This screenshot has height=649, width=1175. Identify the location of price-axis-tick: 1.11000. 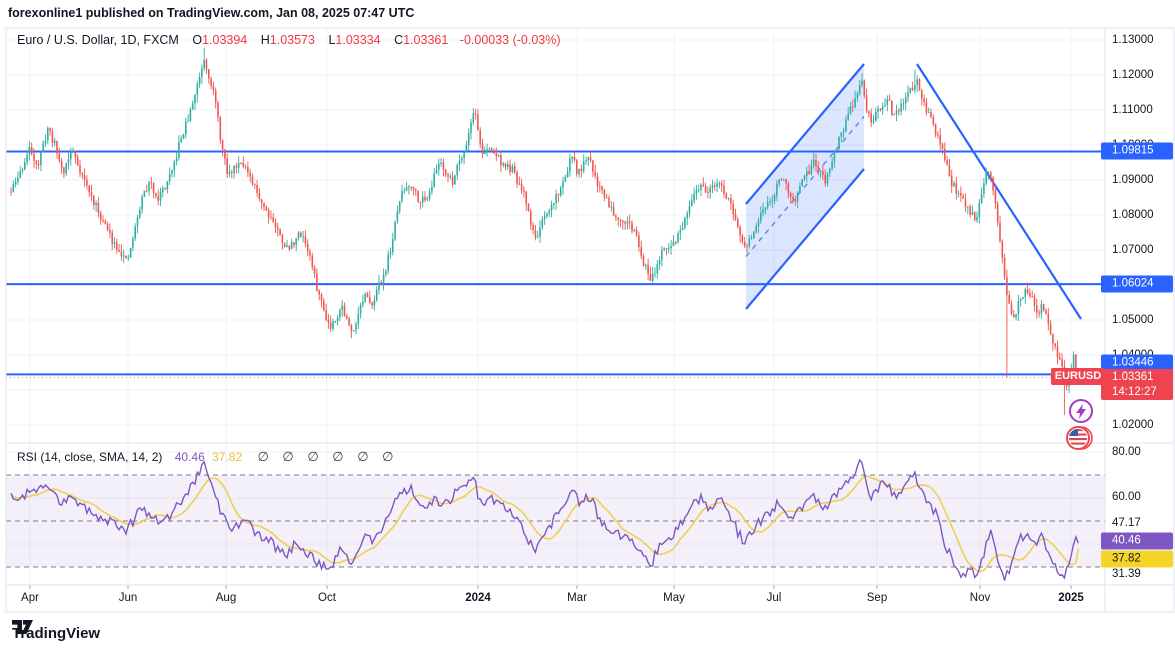
(1132, 110).